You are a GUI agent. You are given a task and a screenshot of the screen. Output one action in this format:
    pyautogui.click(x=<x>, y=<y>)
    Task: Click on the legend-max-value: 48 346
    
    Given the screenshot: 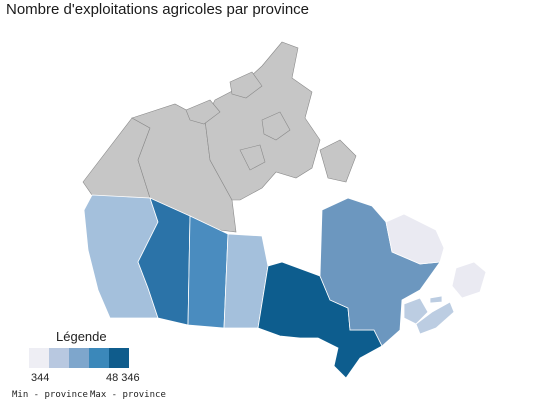 What is the action you would take?
    pyautogui.click(x=123, y=378)
    